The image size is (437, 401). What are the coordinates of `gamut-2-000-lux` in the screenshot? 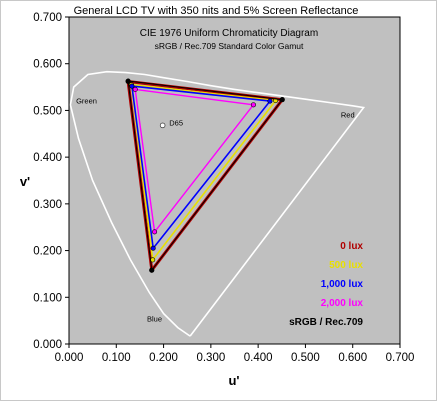 It's located at (194, 160).